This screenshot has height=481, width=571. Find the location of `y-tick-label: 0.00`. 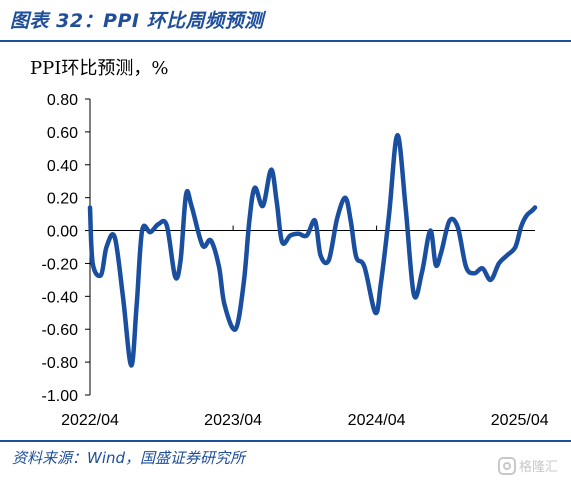

y-tick-label: 0.00 is located at coordinates (62, 232).